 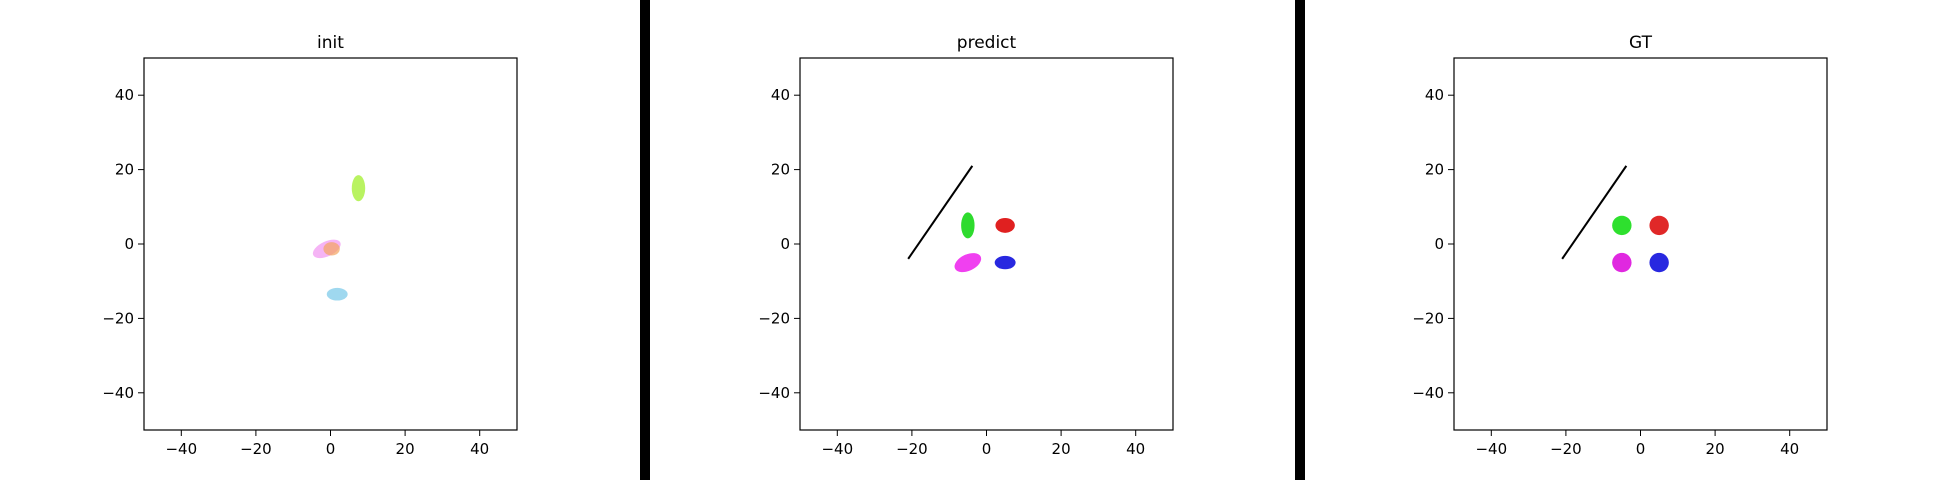 What do you see at coordinates (987, 43) in the screenshot?
I see `chart-title: predict` at bounding box center [987, 43].